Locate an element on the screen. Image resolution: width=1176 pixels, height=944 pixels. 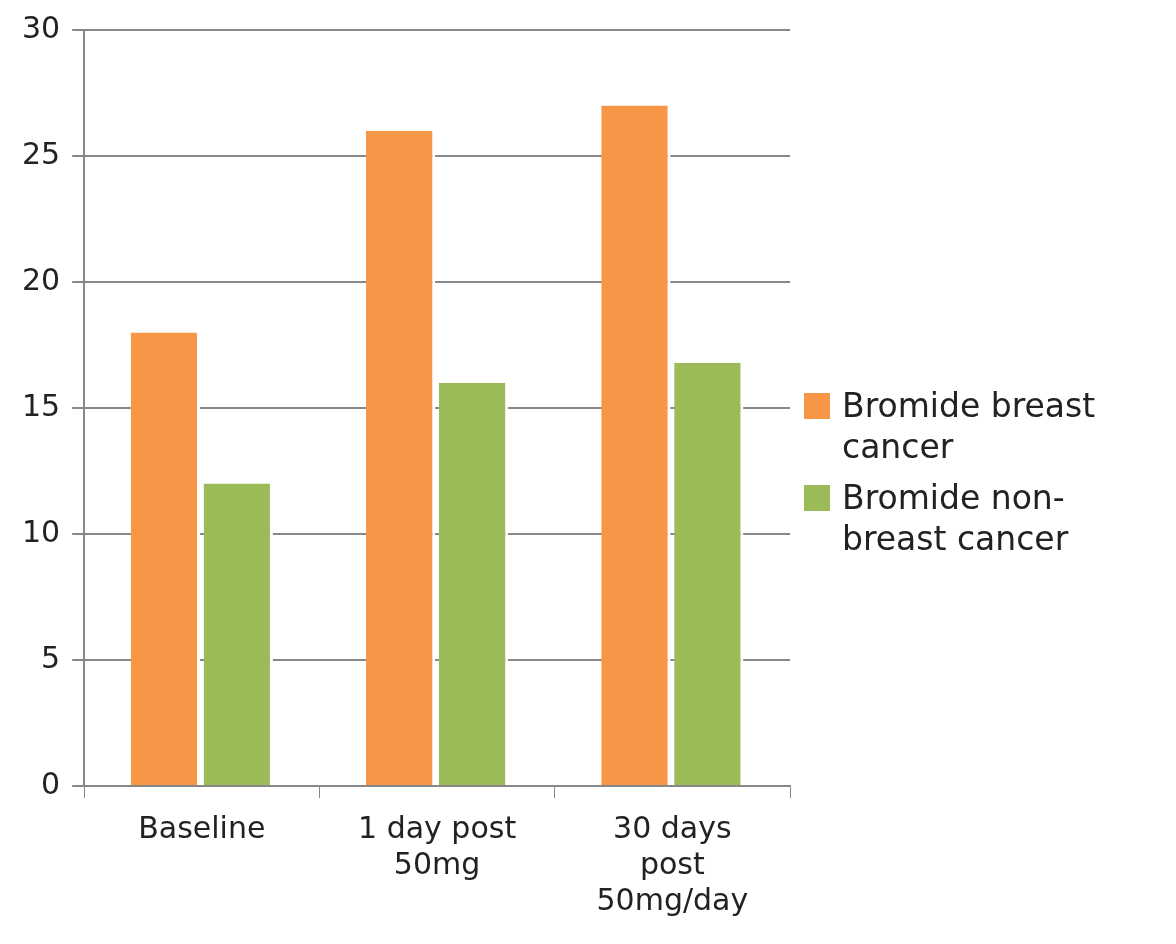
x-tick-label: 30 days post 50mg/day is located at coordinates (672, 863).